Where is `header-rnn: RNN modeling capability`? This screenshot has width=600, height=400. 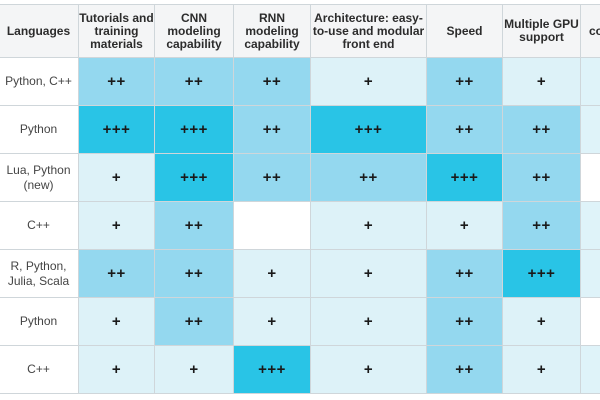 header-rnn: RNN modeling capability is located at coordinates (272, 31).